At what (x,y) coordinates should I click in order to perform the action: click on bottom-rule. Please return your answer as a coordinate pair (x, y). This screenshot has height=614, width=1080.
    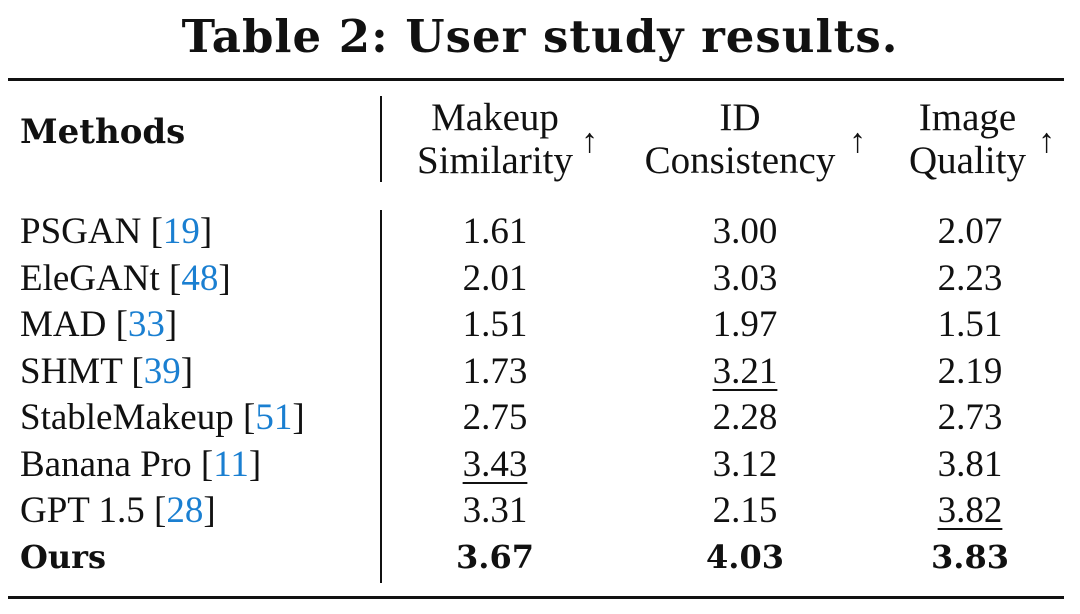
    Looking at the image, I should click on (536, 597).